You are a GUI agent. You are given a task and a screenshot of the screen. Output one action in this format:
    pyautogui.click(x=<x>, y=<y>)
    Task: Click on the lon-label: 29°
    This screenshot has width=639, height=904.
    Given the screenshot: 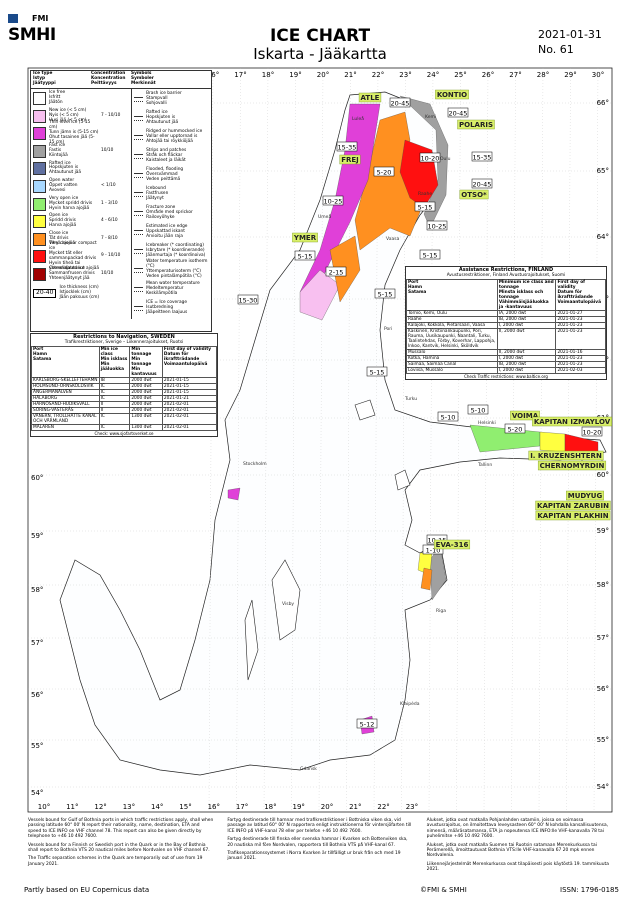 What is the action you would take?
    pyautogui.click(x=570, y=75)
    